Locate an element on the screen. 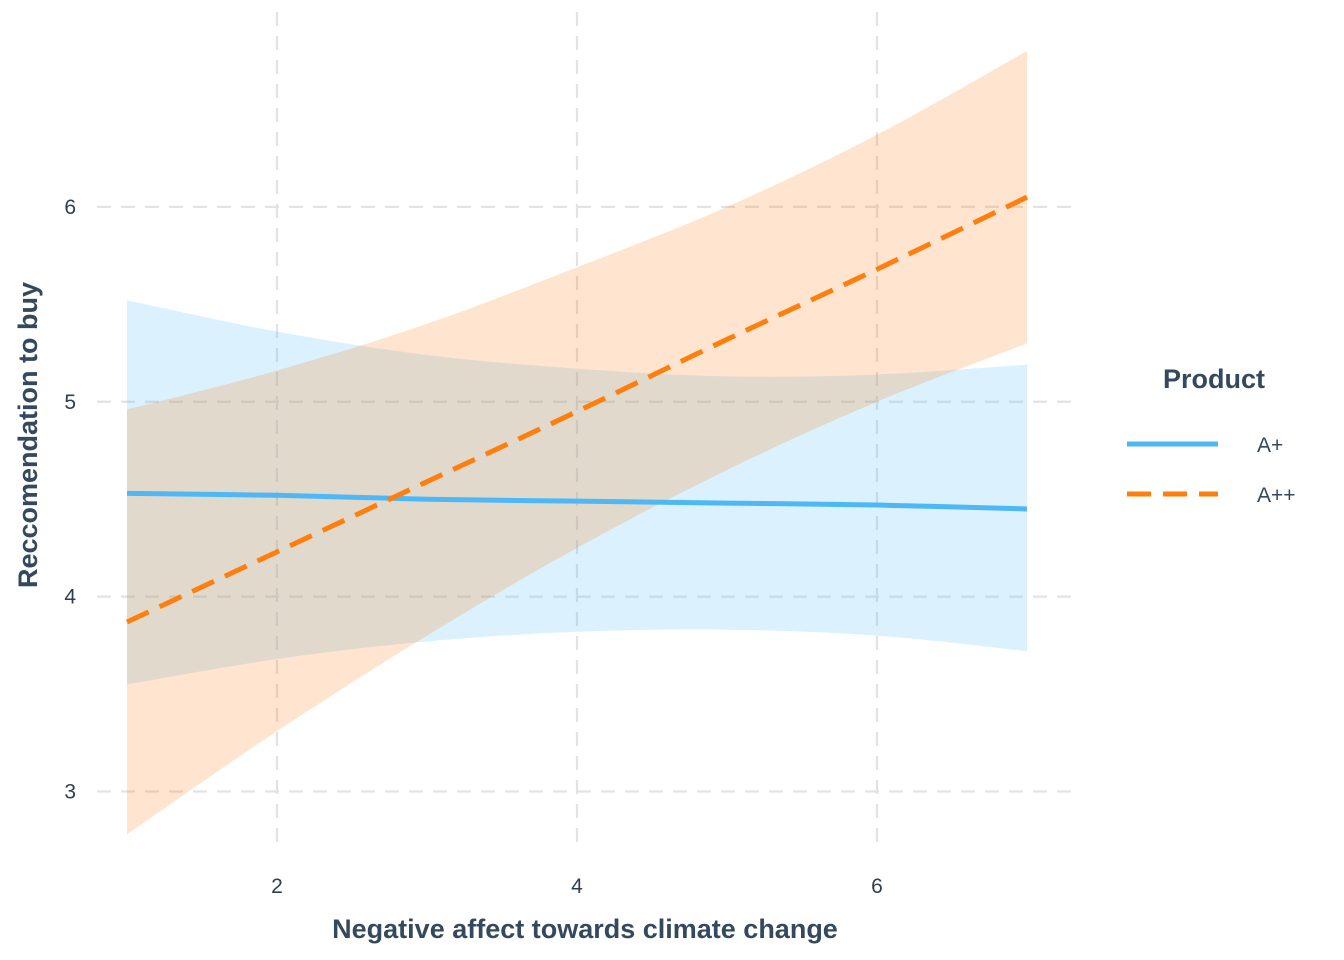 This screenshot has width=1344, height=960. x-axis-title: Negative affect towards climate change is located at coordinates (585, 929).